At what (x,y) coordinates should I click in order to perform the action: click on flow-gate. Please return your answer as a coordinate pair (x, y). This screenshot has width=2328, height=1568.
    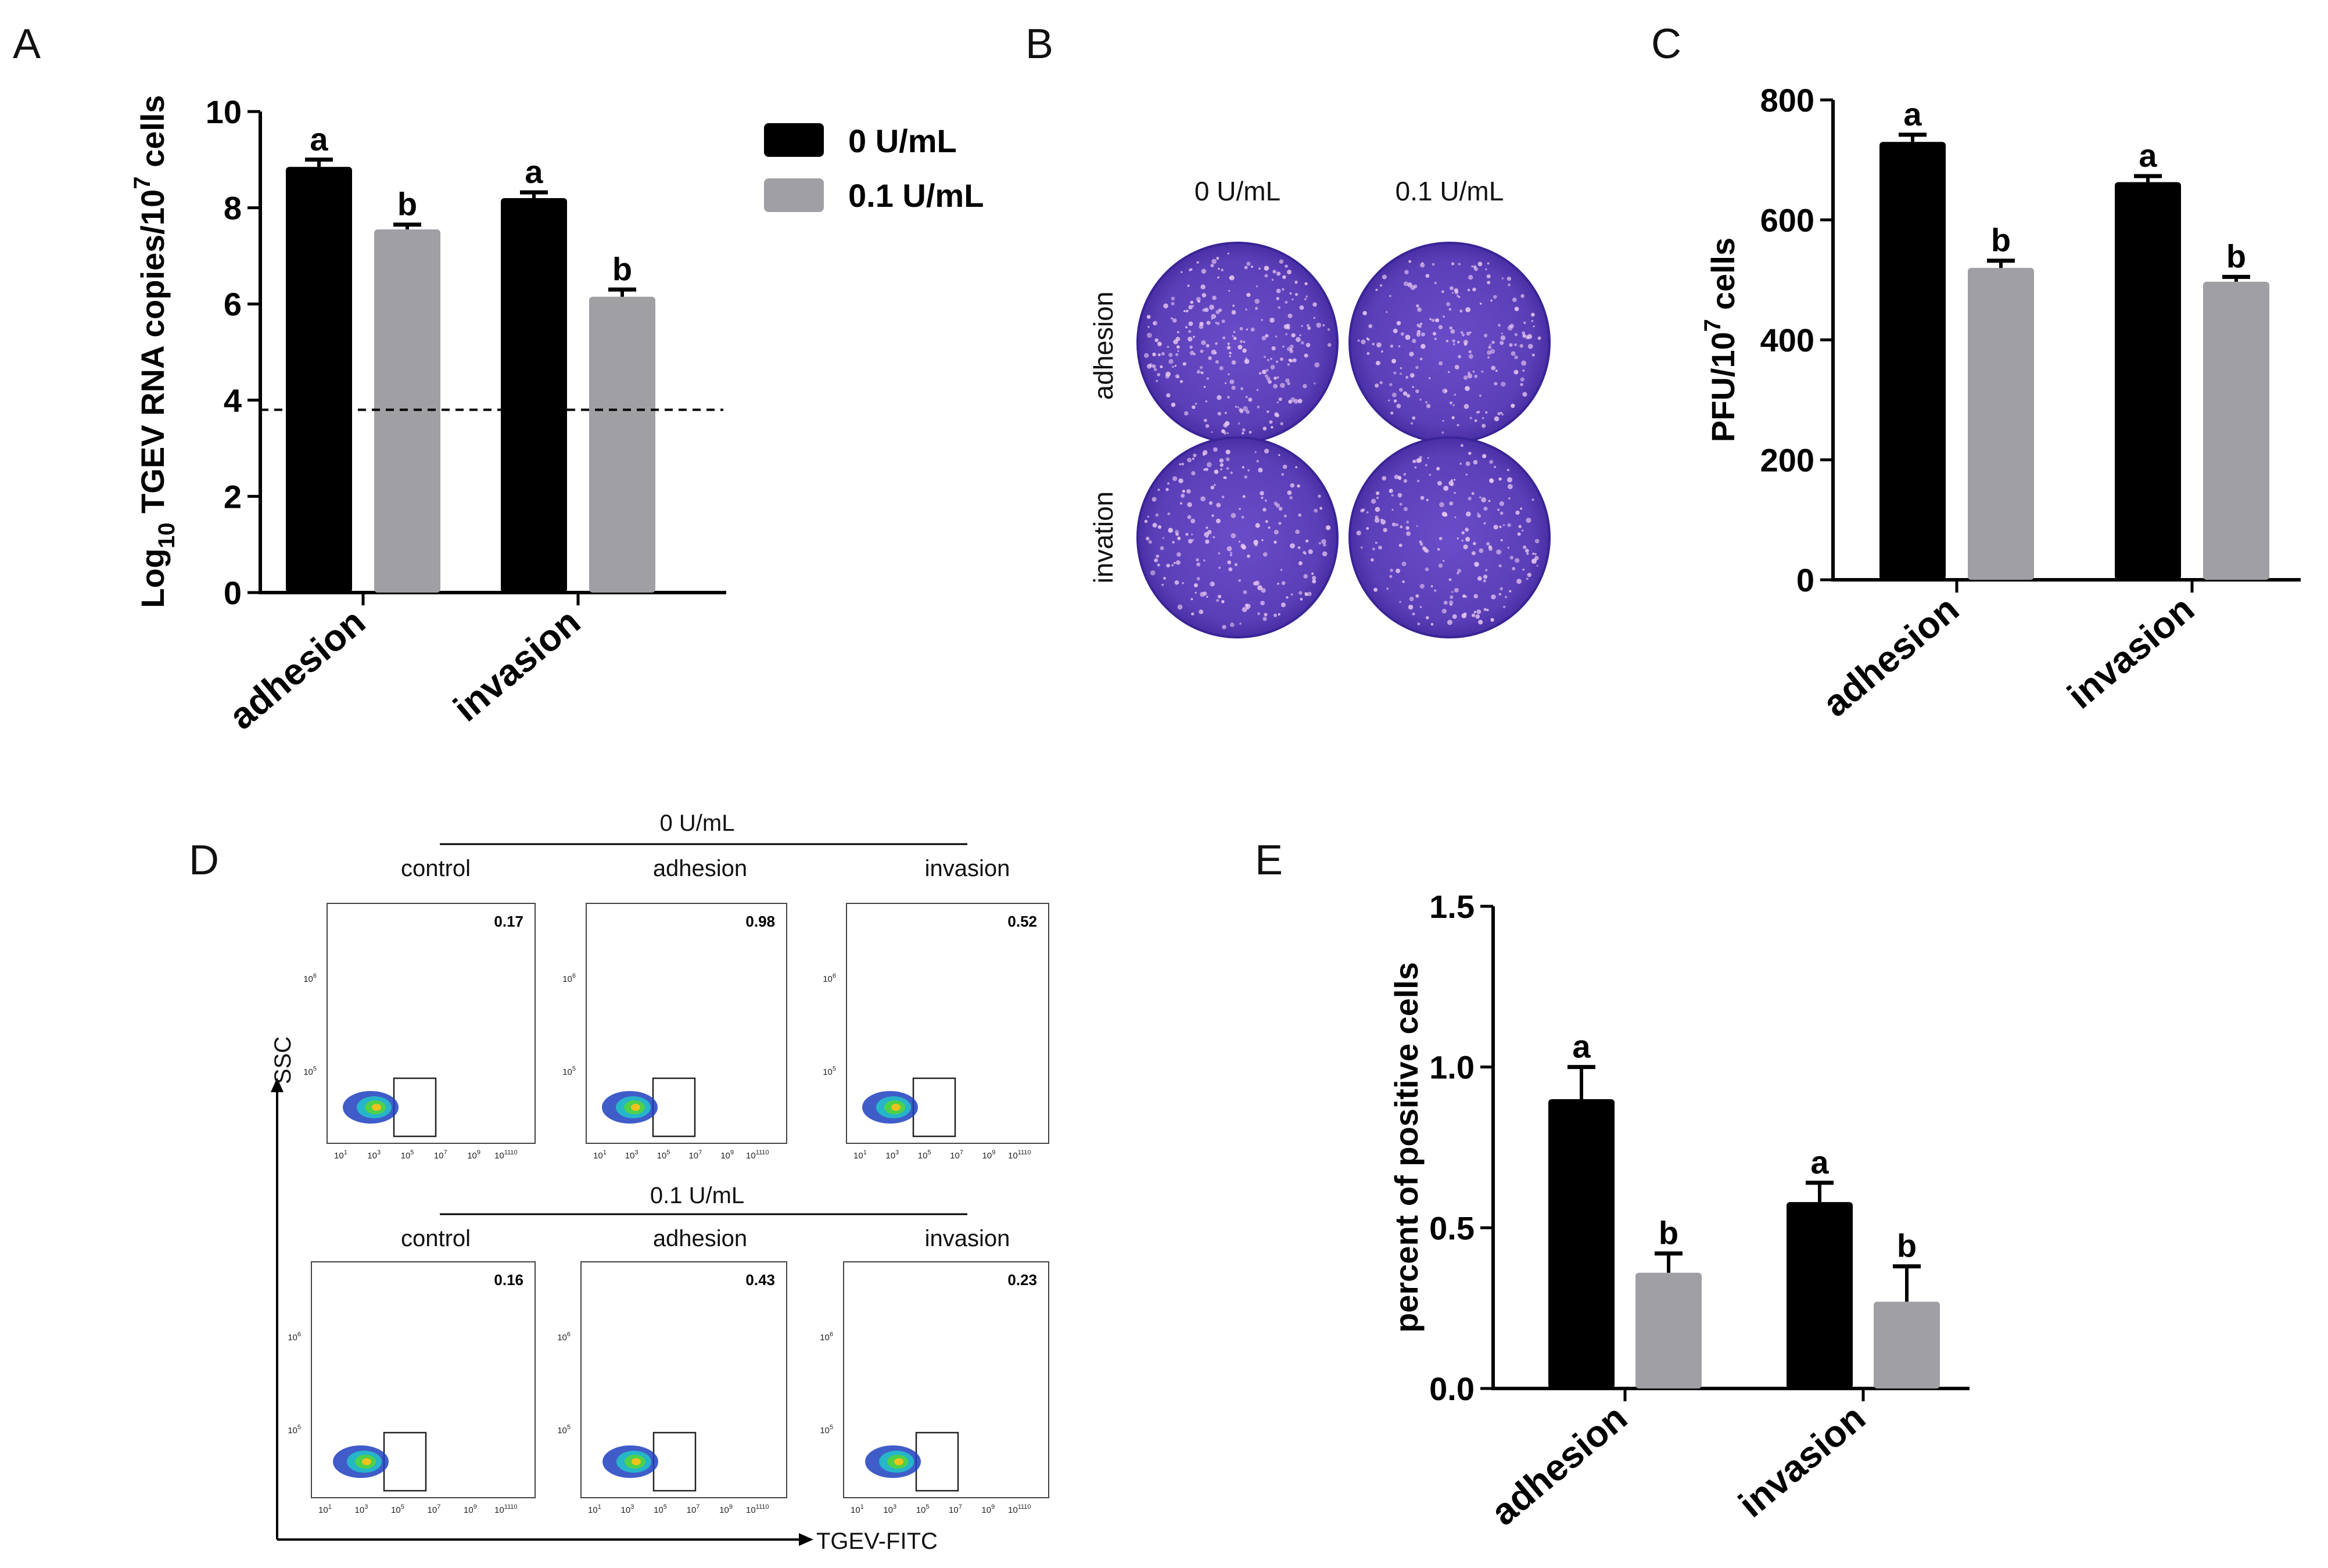
    Looking at the image, I should click on (934, 1107).